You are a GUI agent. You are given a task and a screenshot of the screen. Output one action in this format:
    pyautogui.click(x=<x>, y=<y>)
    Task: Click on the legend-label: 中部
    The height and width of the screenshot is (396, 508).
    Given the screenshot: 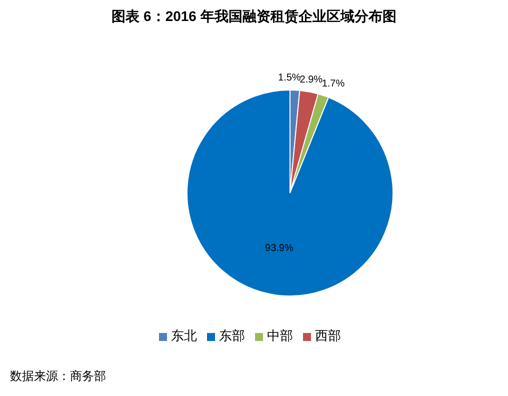 What is the action you would take?
    pyautogui.click(x=280, y=335)
    